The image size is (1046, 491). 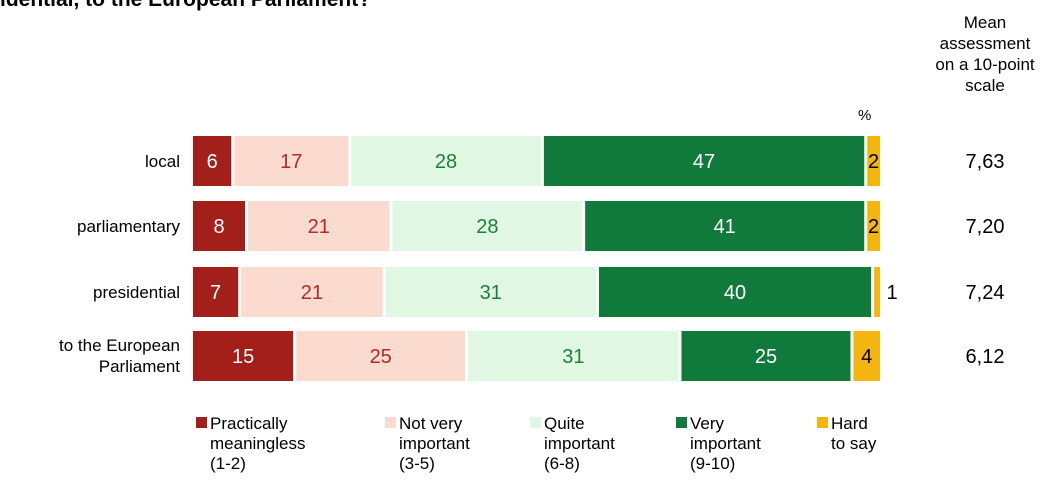 I want to click on chart-title: idential, to the European Parliament?, so click(x=185, y=6).